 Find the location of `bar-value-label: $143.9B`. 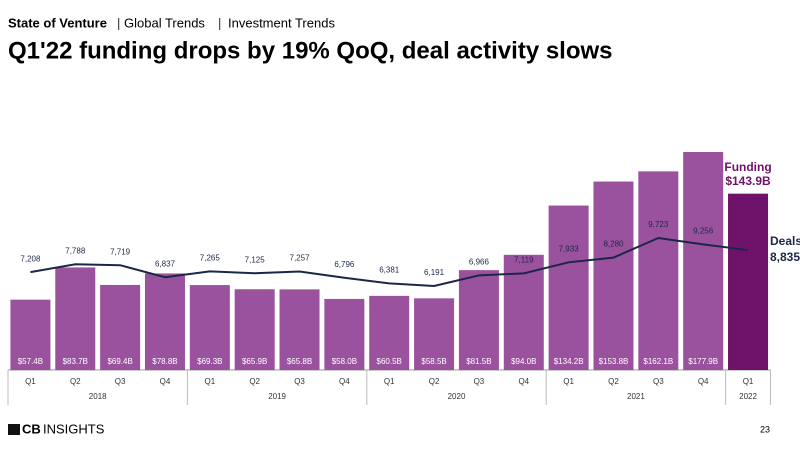

bar-value-label: $143.9B is located at coordinates (748, 181).